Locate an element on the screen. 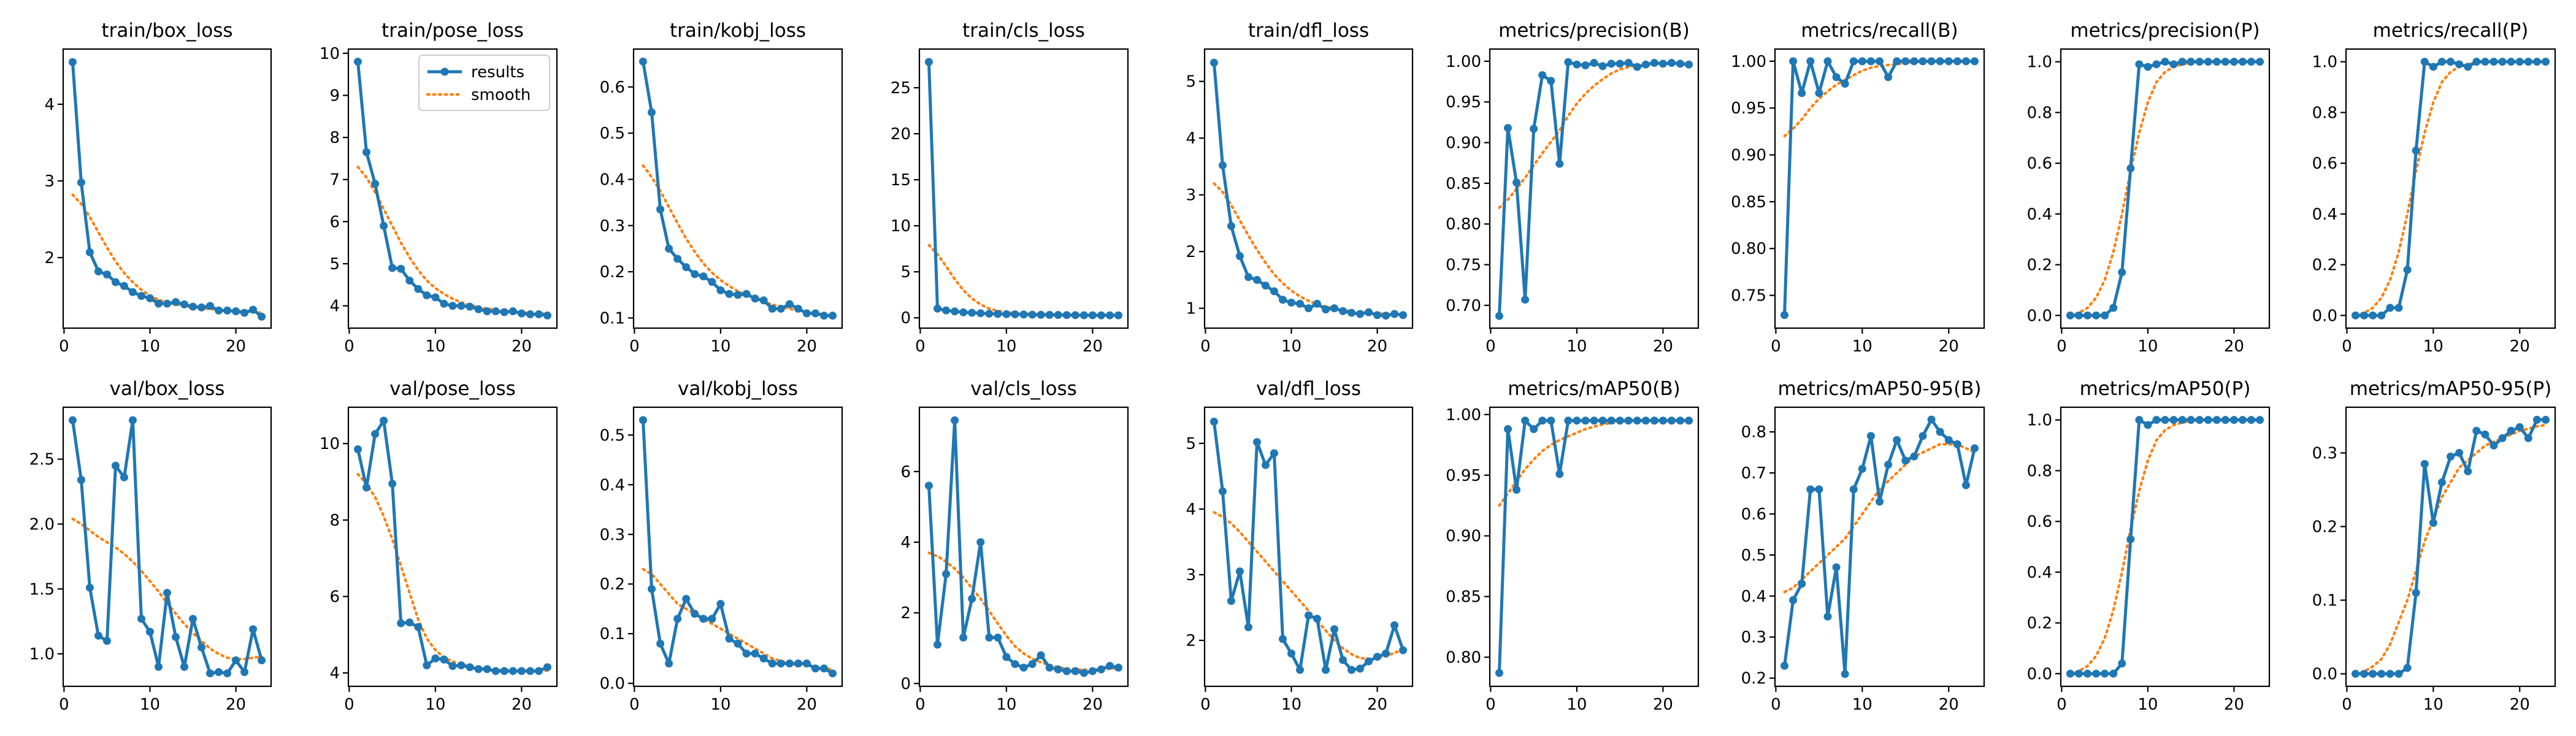  y-tick-label: 0.7 is located at coordinates (1753, 473).